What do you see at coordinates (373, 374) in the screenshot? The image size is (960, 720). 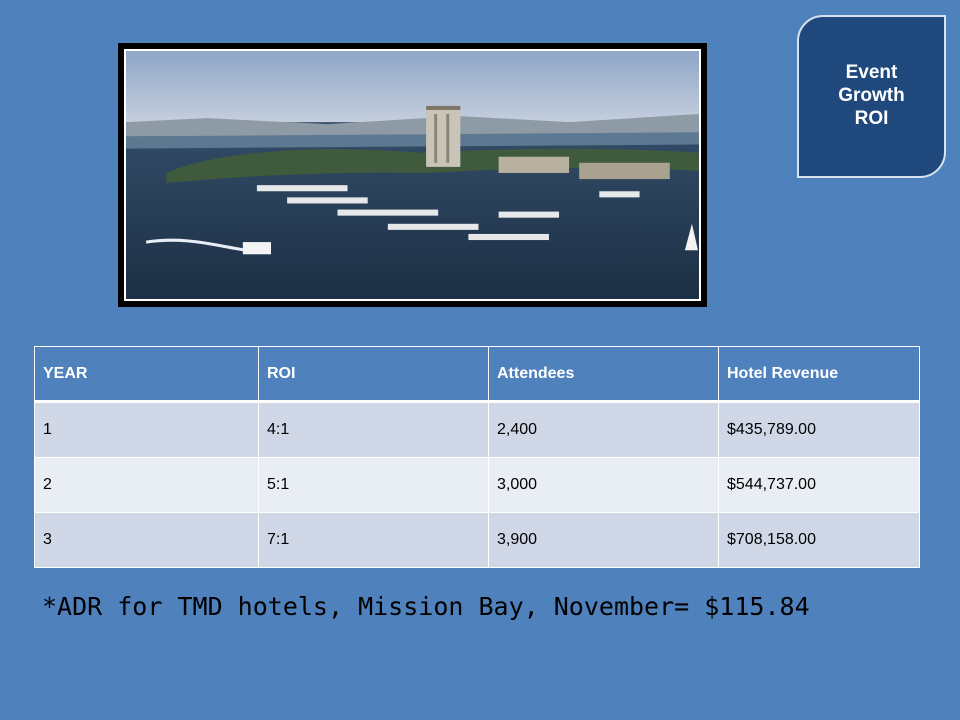 I see `column-header-roi: ROI` at bounding box center [373, 374].